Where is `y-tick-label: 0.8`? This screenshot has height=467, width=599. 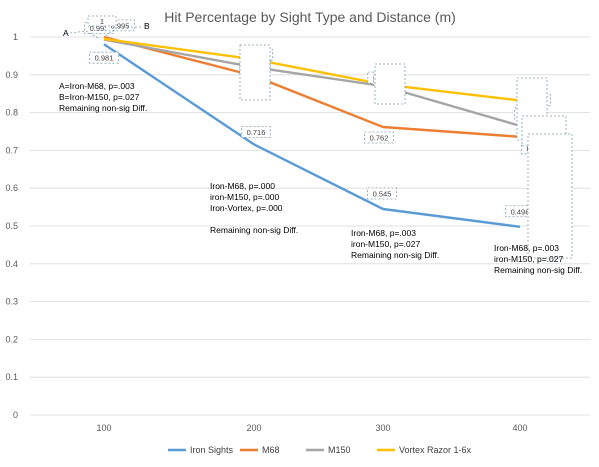 y-tick-label: 0.8 is located at coordinates (11, 113).